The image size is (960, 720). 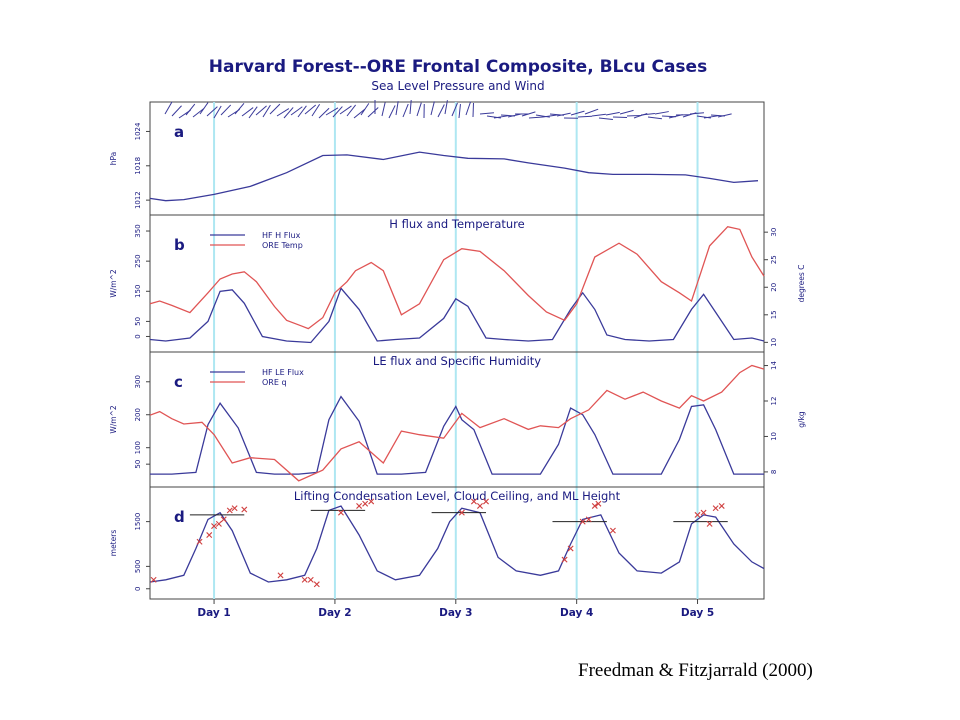 I want to click on ytick-right-label-b: 25, so click(x=774, y=259).